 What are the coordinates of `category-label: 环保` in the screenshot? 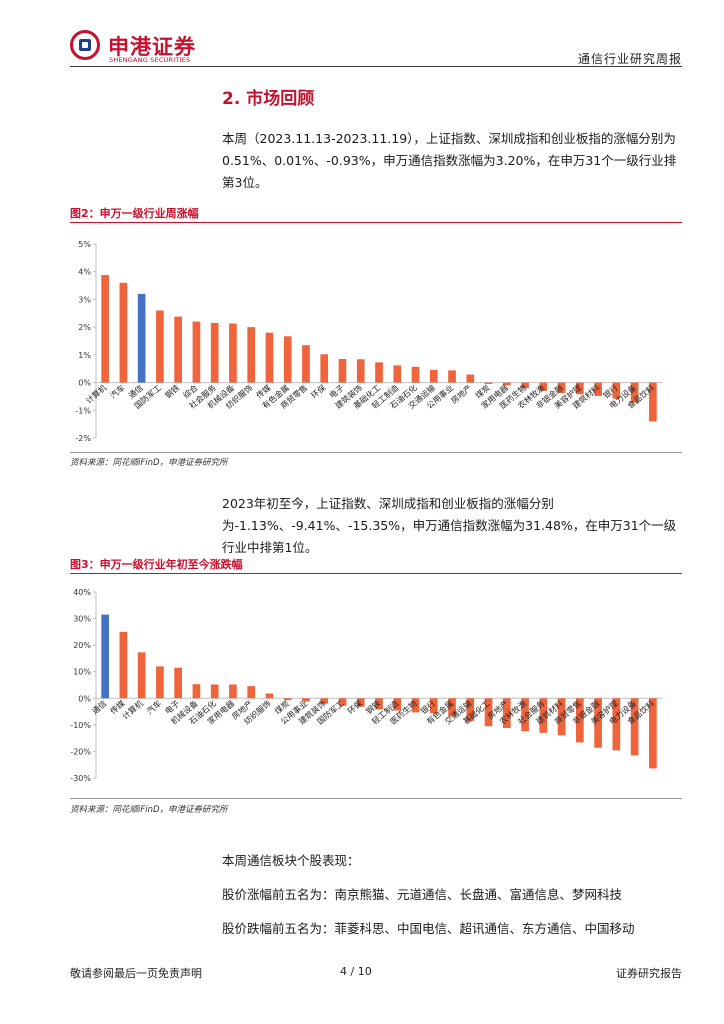 It's located at (318, 391).